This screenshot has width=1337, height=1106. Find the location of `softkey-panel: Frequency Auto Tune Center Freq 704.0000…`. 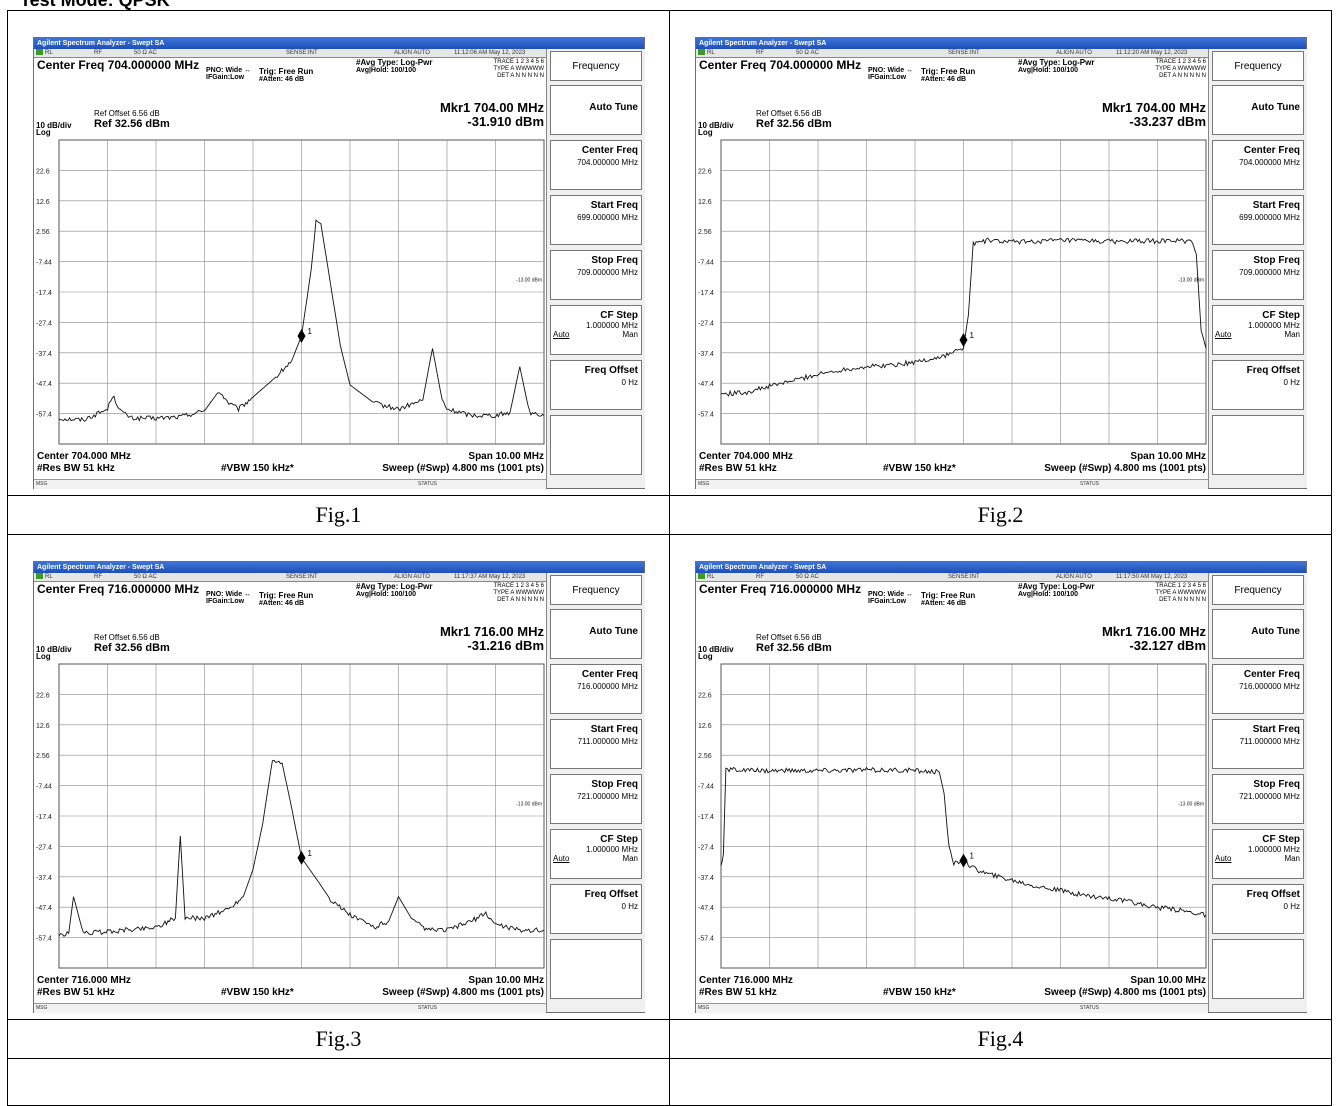

softkey-panel: Frequency Auto Tune Center Freq 704.0000… is located at coordinates (1257, 268).